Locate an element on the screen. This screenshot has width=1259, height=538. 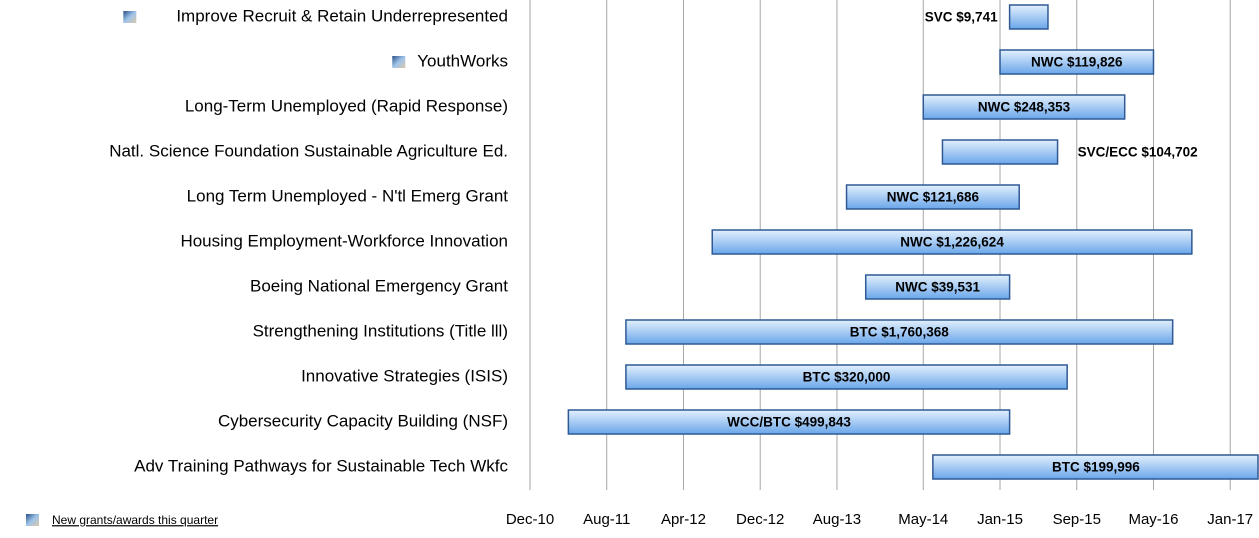
x-tick-label: May-16 is located at coordinates (1153, 519).